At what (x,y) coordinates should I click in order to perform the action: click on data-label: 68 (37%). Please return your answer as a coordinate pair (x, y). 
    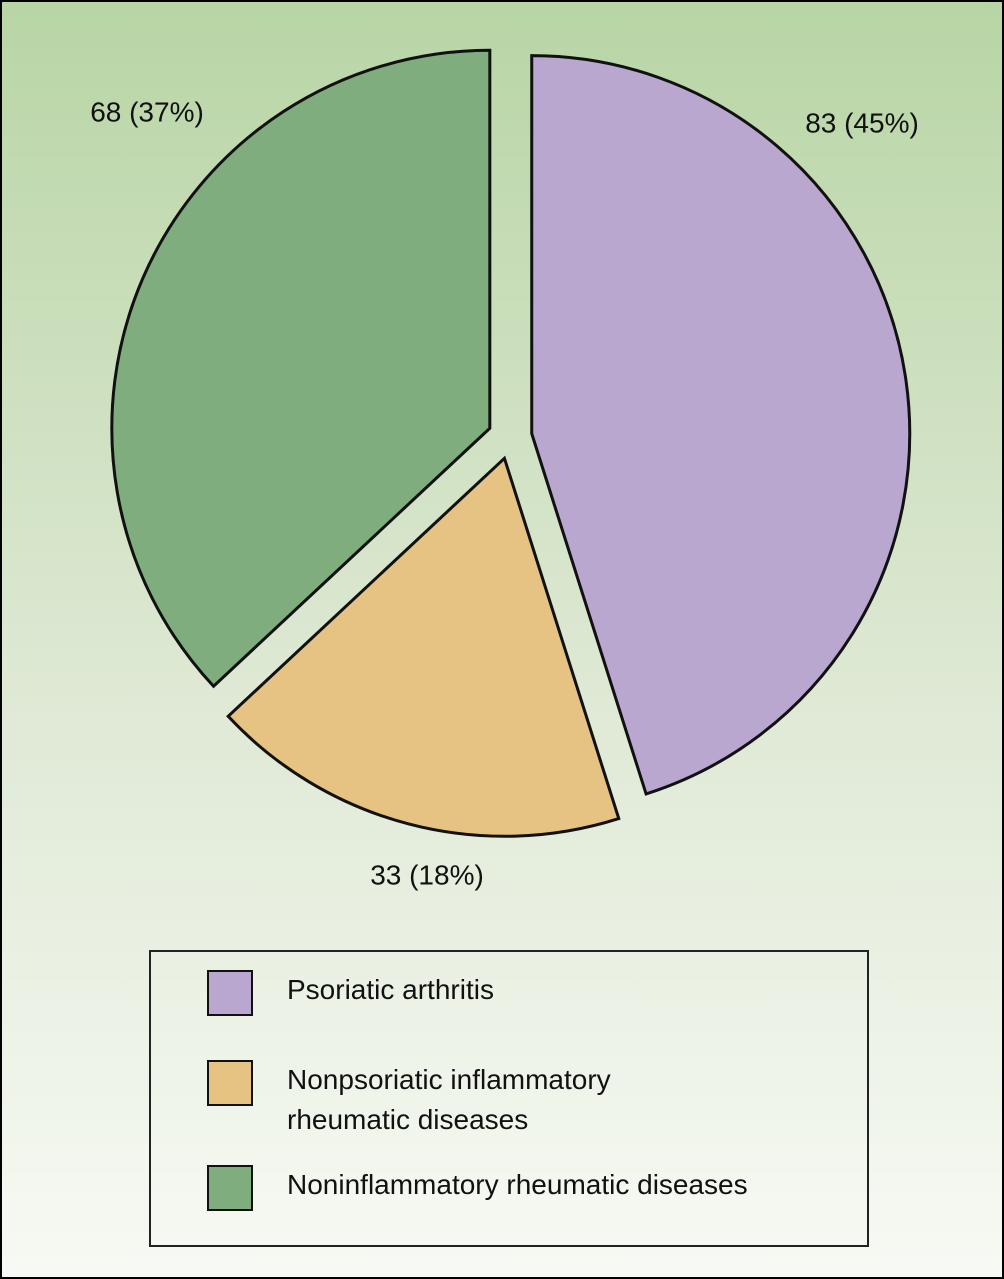
    Looking at the image, I should click on (147, 111).